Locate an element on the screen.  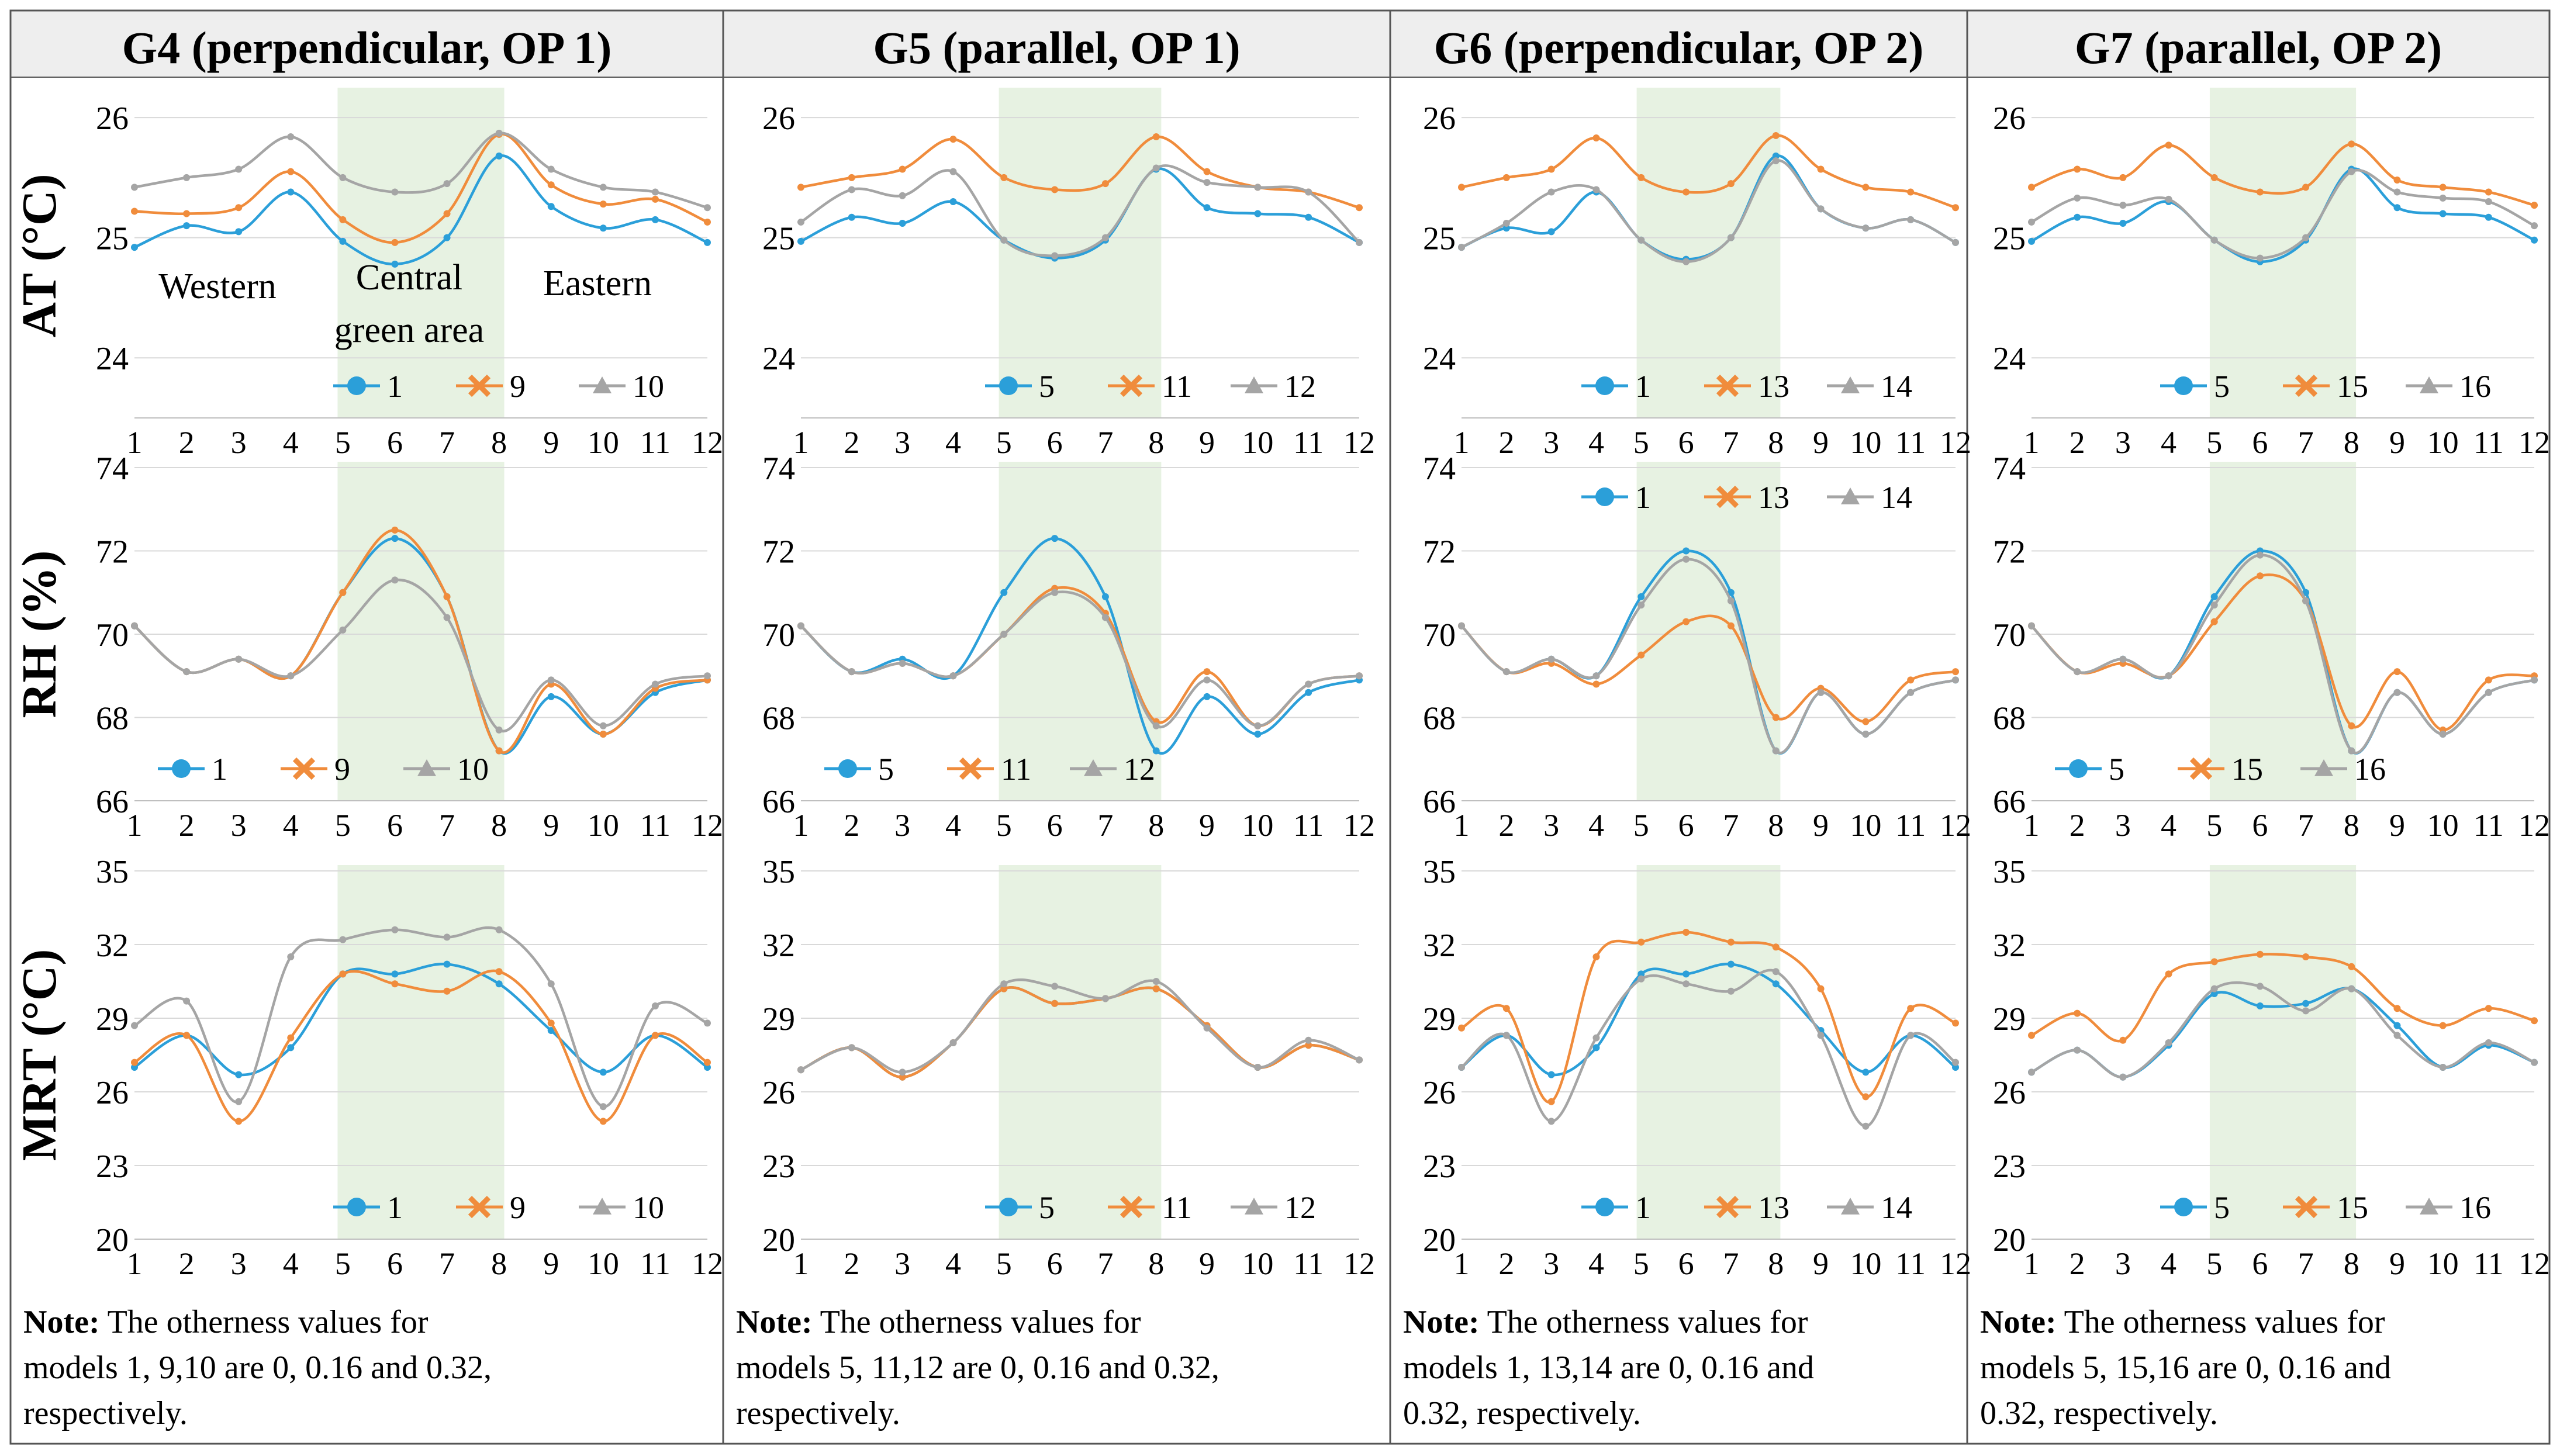
x-tick-label: 3 is located at coordinates (1551, 442).